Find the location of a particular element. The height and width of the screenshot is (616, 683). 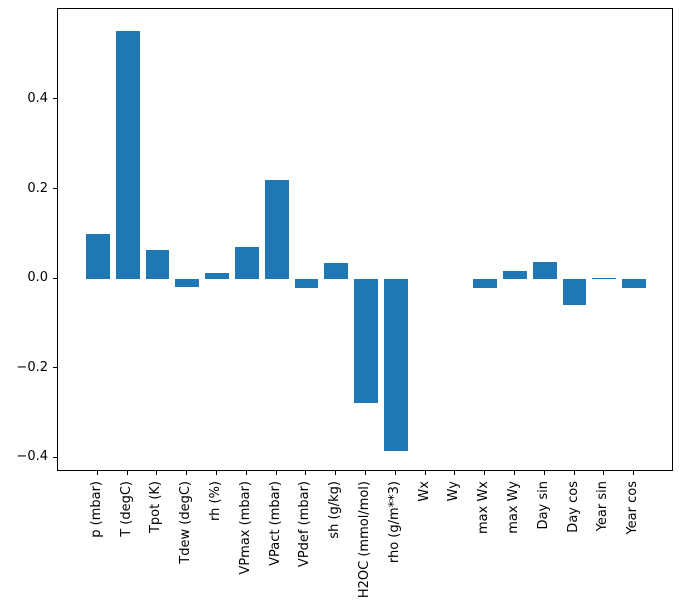

x-tick-label: Tpot (K) is located at coordinates (155, 507).